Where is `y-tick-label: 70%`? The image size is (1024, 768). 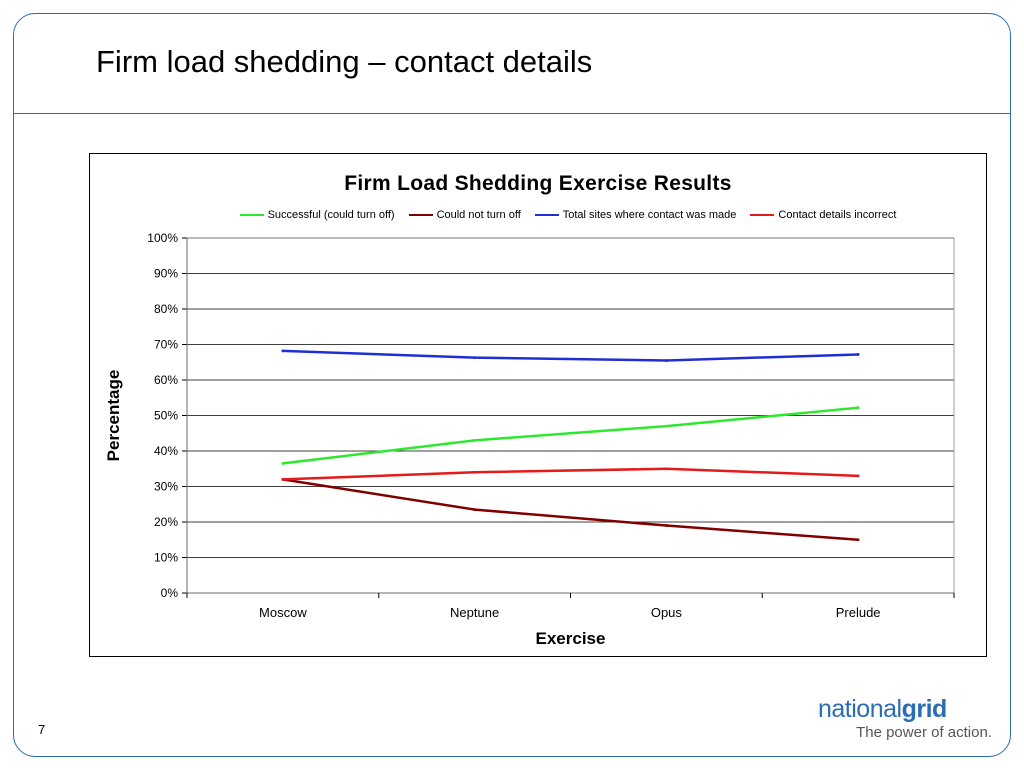
y-tick-label: 70% is located at coordinates (166, 345).